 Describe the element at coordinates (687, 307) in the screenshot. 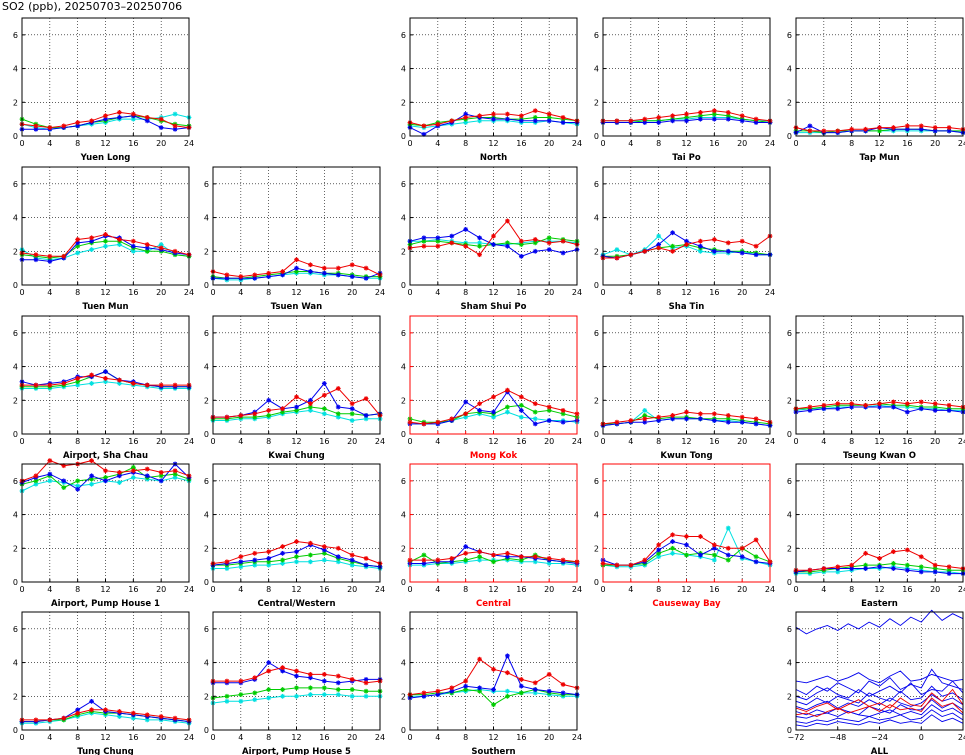

I see `panel-title: Sha Tin` at that location.